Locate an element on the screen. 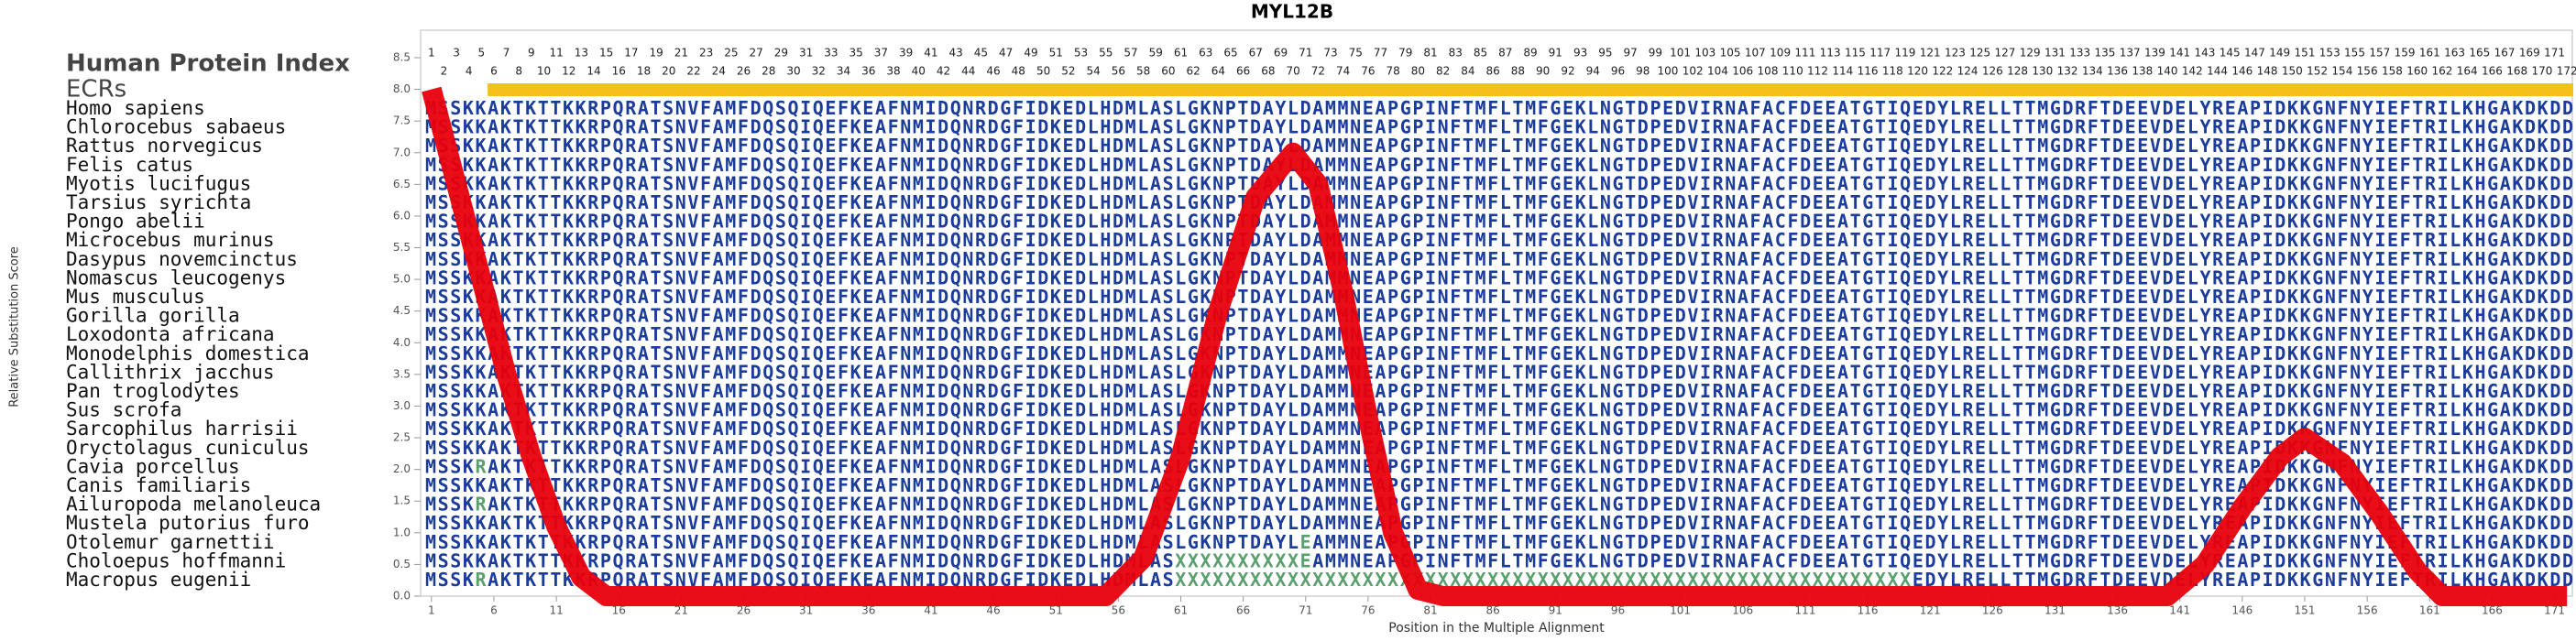  species-name: Macropus eugenii is located at coordinates (158, 580).